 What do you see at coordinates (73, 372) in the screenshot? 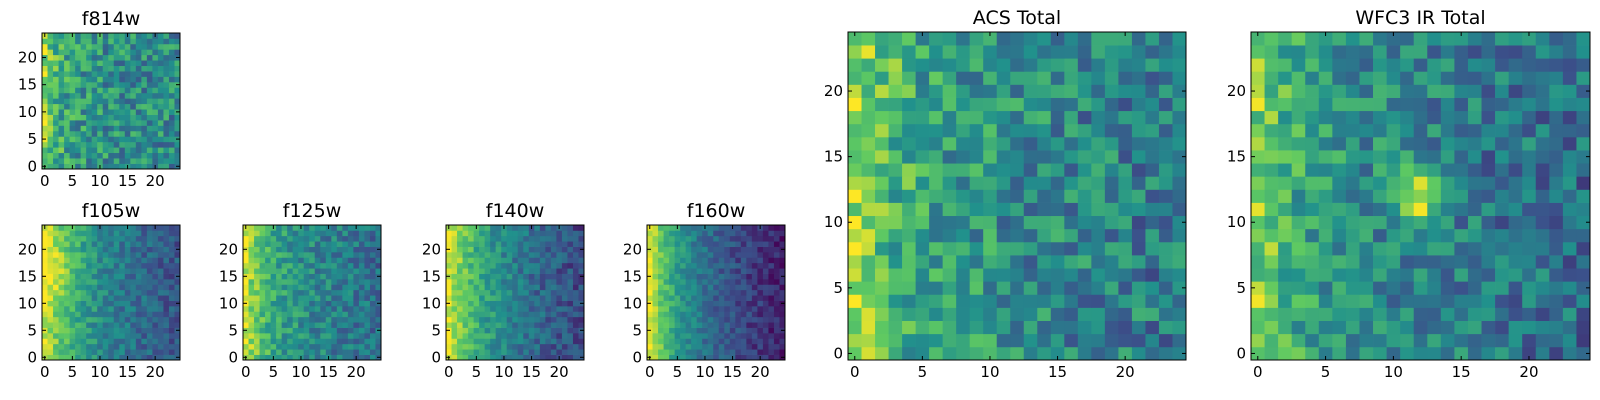
I see `x-tick-label: 5` at bounding box center [73, 372].